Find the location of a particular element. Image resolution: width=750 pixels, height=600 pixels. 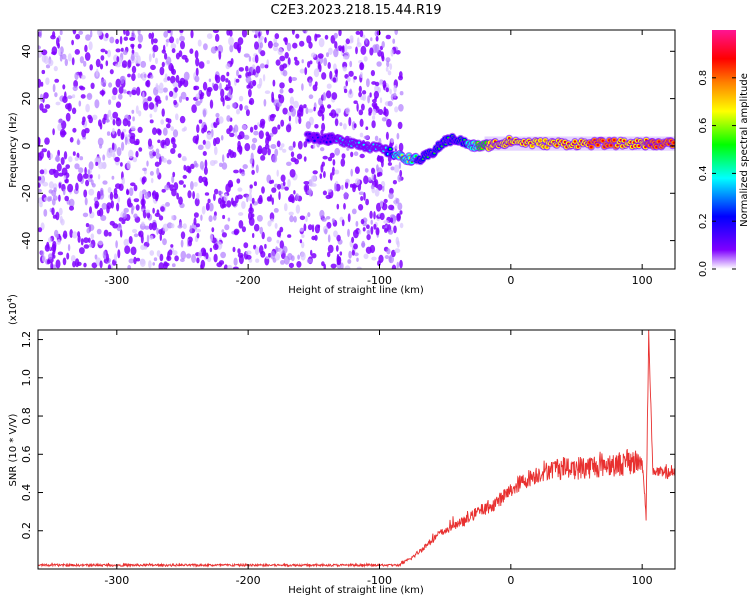

y-tick-label: 0.6 is located at coordinates (26, 455).